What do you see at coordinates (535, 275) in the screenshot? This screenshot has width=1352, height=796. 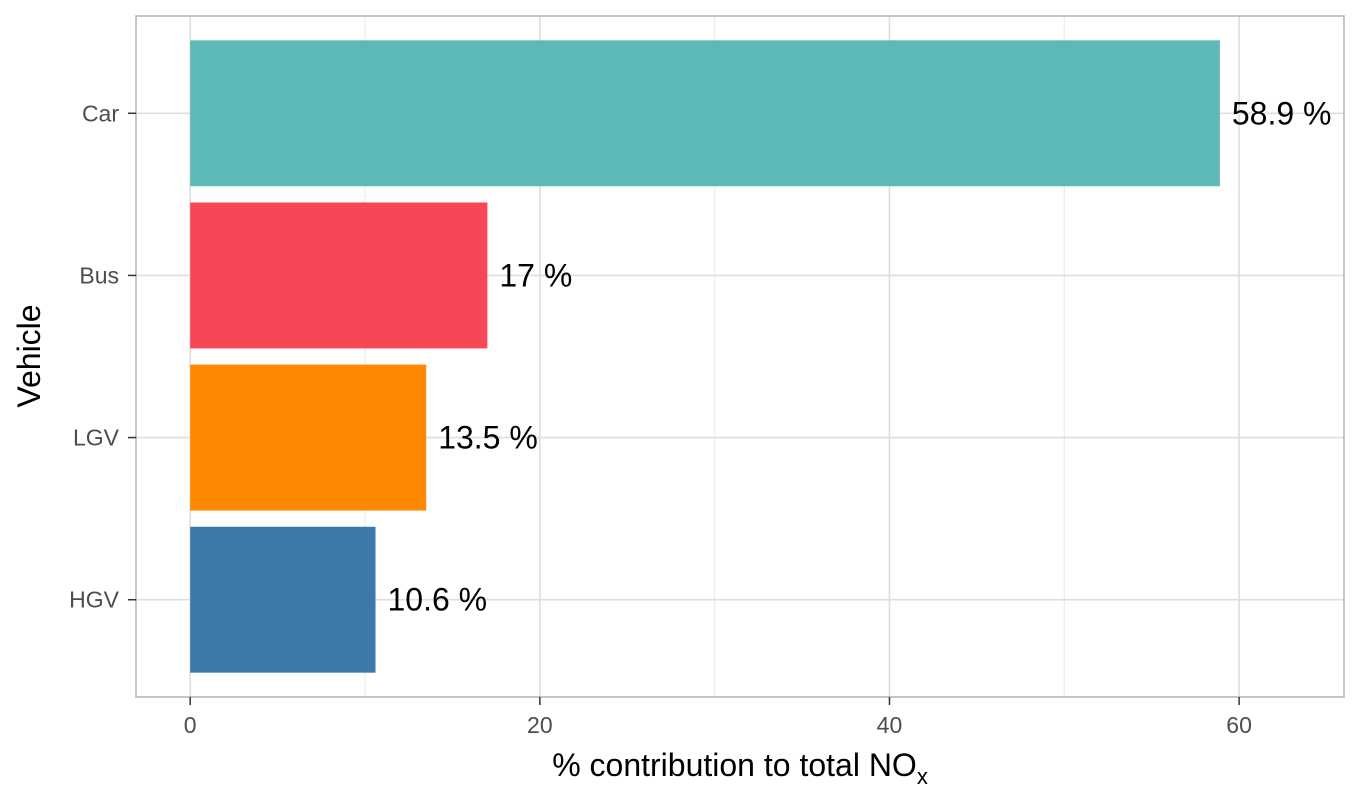 I see `bar-label-bus: 17 %` at bounding box center [535, 275].